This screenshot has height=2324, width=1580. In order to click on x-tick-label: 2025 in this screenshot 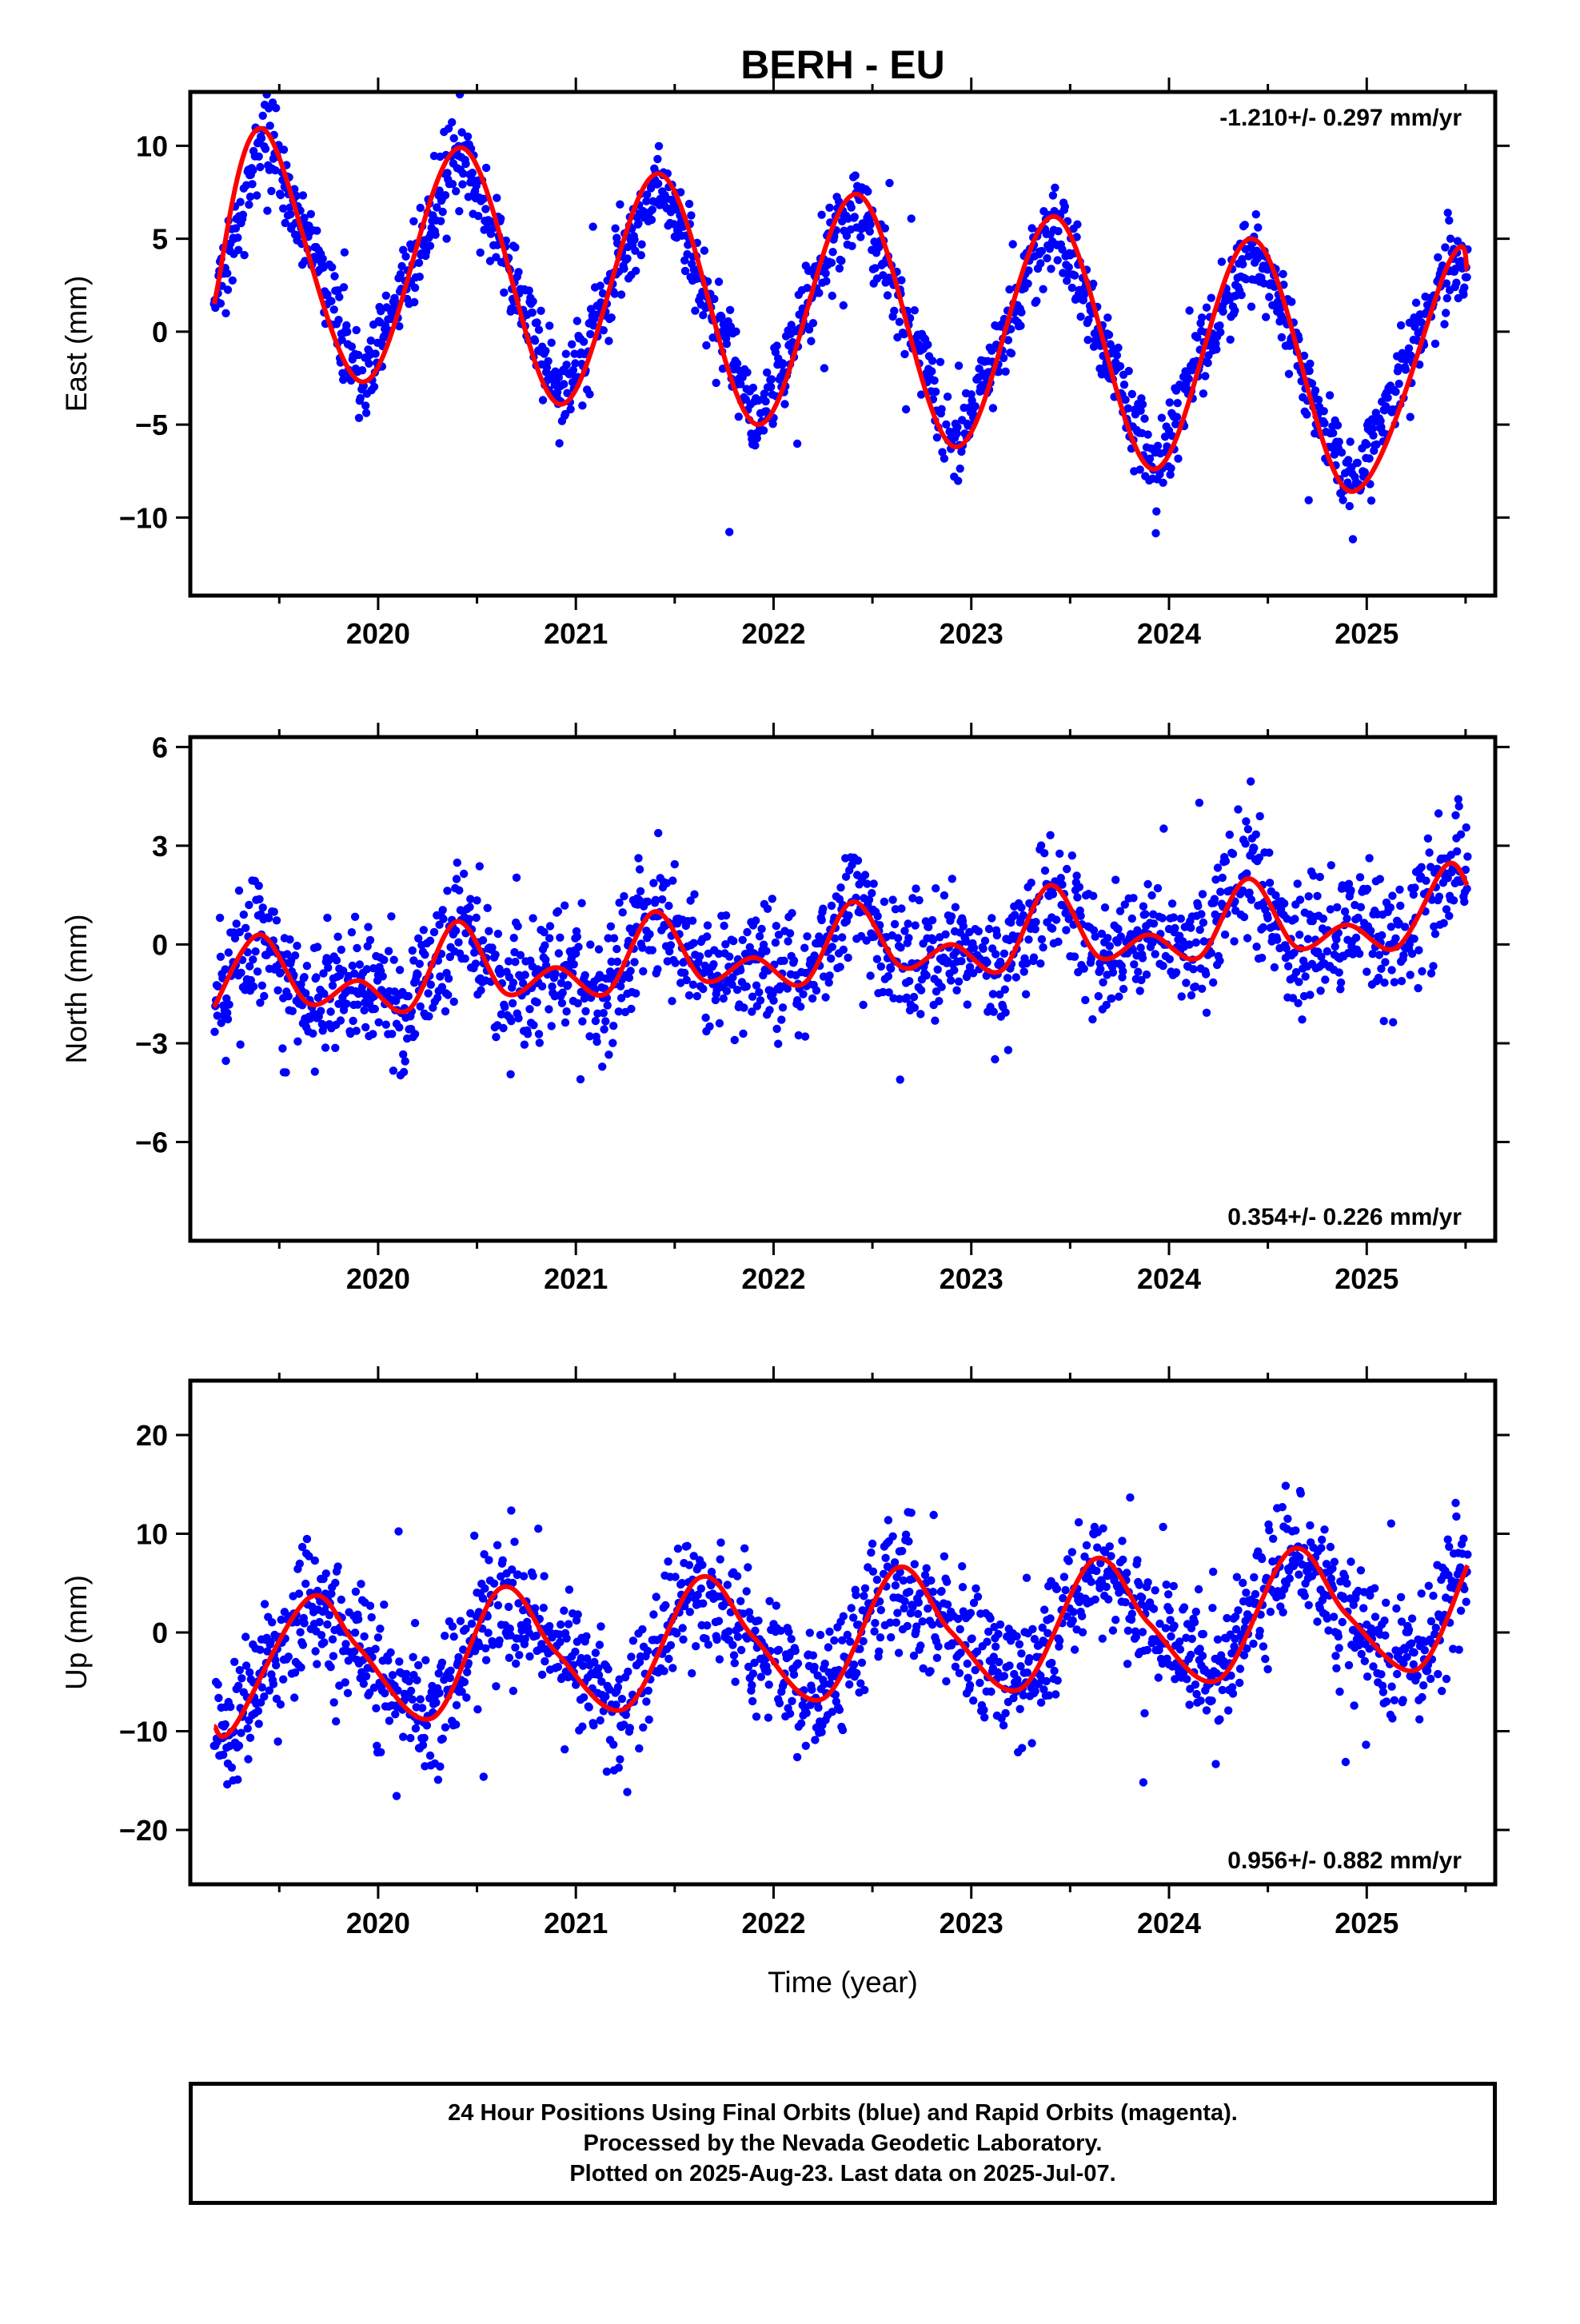, I will do `click(1367, 633)`.